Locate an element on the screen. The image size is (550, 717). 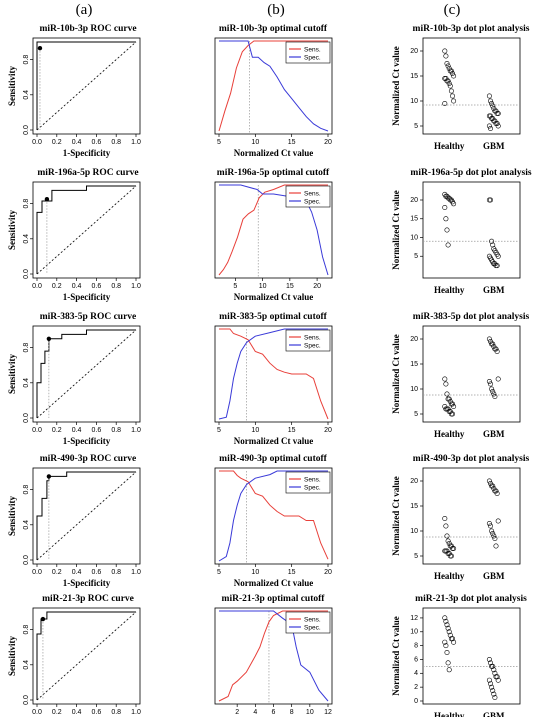
y-tick-label: 0.8 is located at coordinates (26, 630).